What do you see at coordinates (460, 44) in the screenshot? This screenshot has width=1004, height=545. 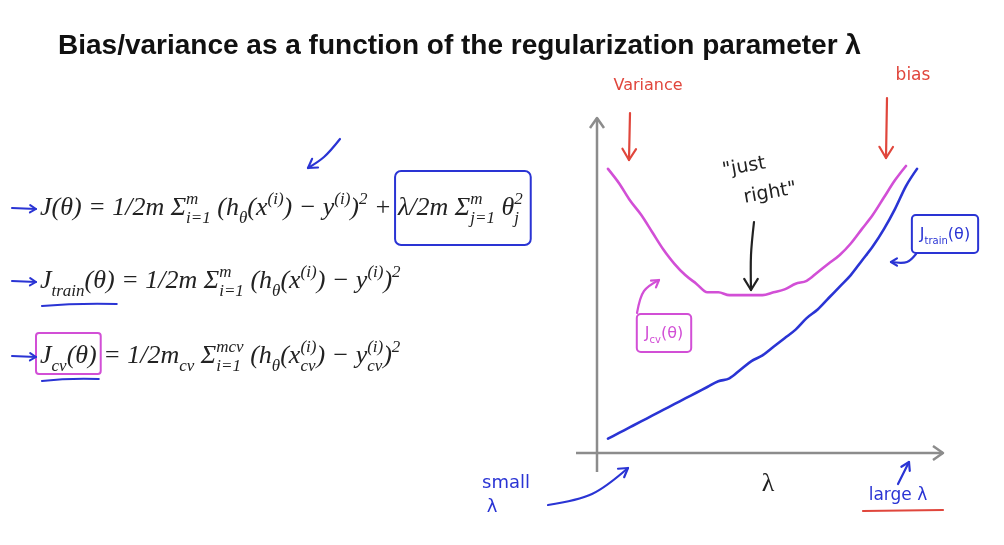 I see `chart-title: Bias/variance as a function of the regularization parameter λ` at bounding box center [460, 44].